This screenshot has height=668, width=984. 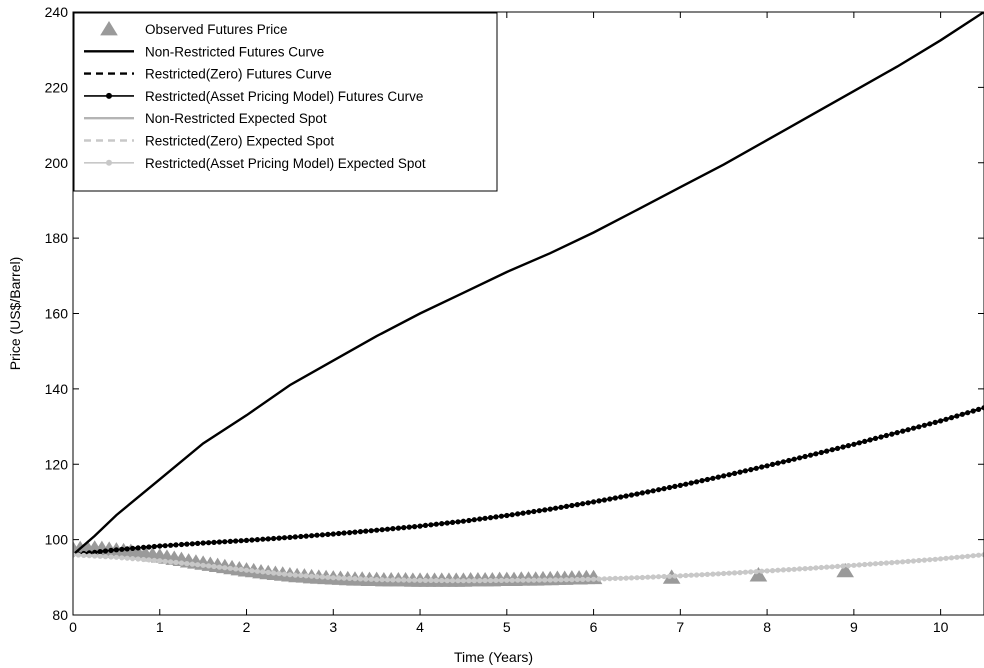 What do you see at coordinates (238, 74) in the screenshot?
I see `legend-label: Restricted(Zero) Futures Curve` at bounding box center [238, 74].